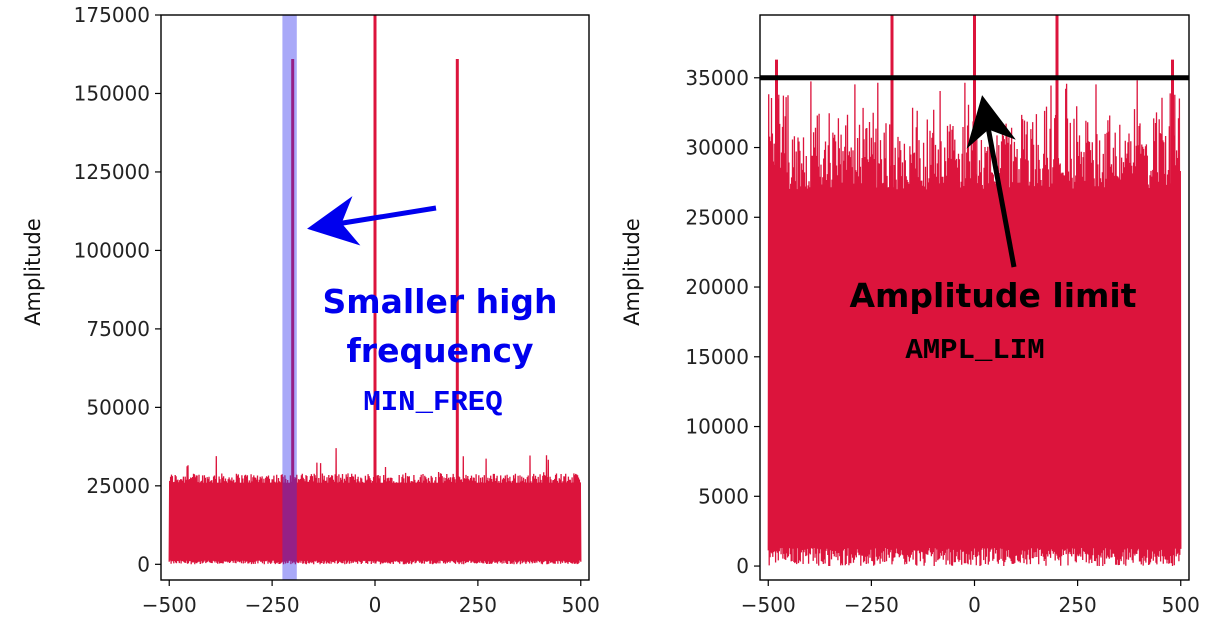 This screenshot has height=630, width=1205. I want to click on right-y-axis-label: Amplitude, so click(632, 272).